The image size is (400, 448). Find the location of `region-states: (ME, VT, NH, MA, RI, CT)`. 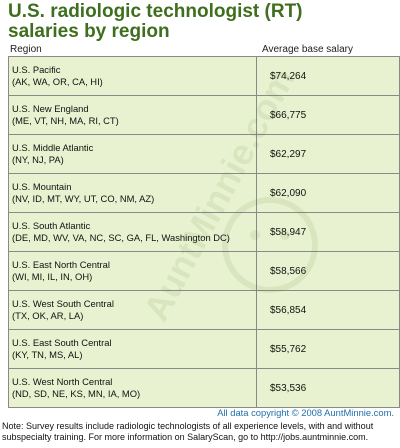

region-states: (ME, VT, NH, MA, RI, CT) is located at coordinates (65, 120).